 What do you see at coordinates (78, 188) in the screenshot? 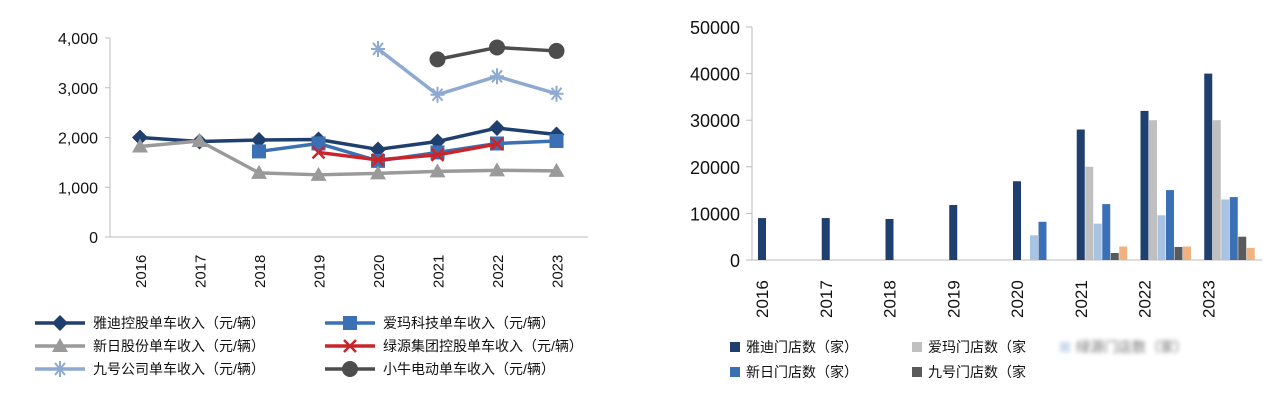
I see `y-tick-label: 1,000` at bounding box center [78, 188].